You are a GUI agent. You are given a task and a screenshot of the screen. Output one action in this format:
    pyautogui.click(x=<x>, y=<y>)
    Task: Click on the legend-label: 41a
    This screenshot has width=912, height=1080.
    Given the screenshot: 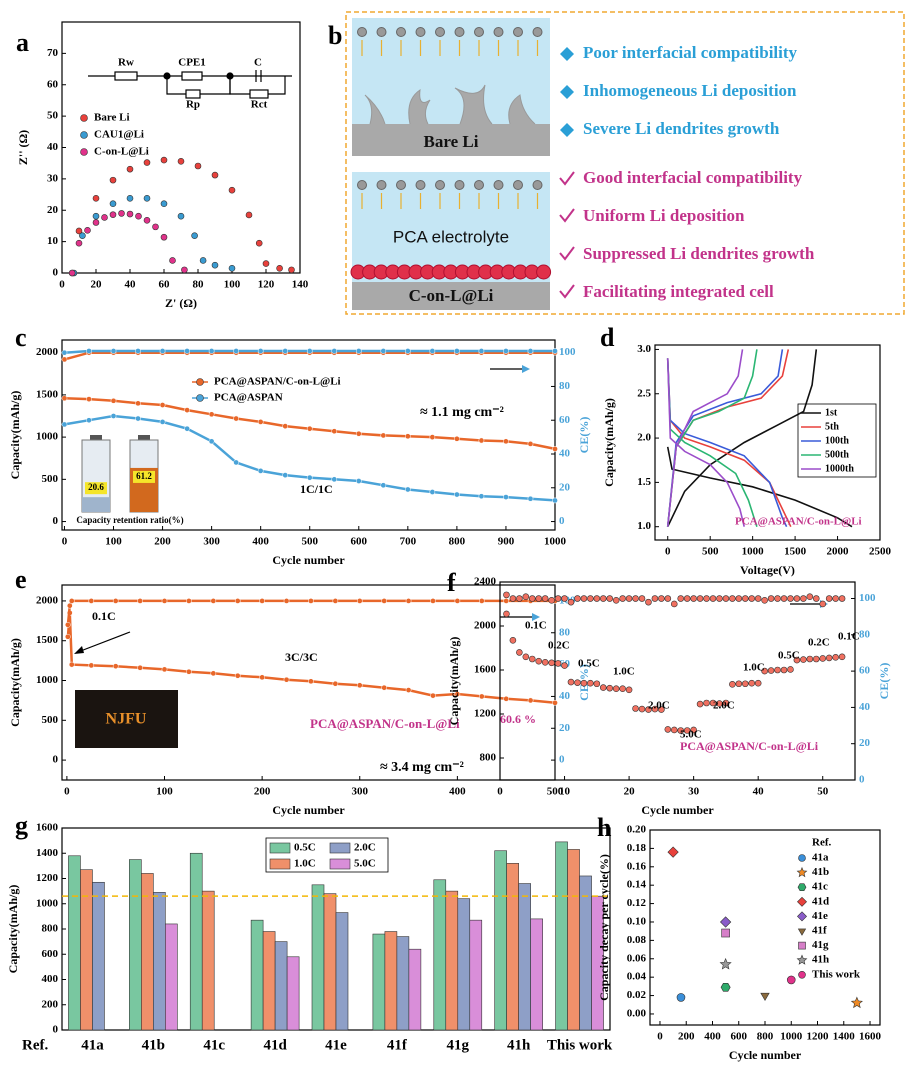 What is the action you would take?
    pyautogui.click(x=820, y=858)
    